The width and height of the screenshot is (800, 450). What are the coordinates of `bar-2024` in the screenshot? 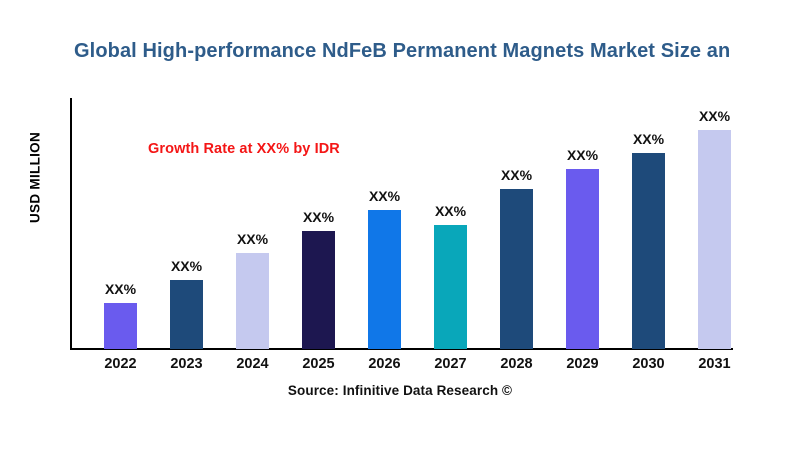 It's located at (252, 301).